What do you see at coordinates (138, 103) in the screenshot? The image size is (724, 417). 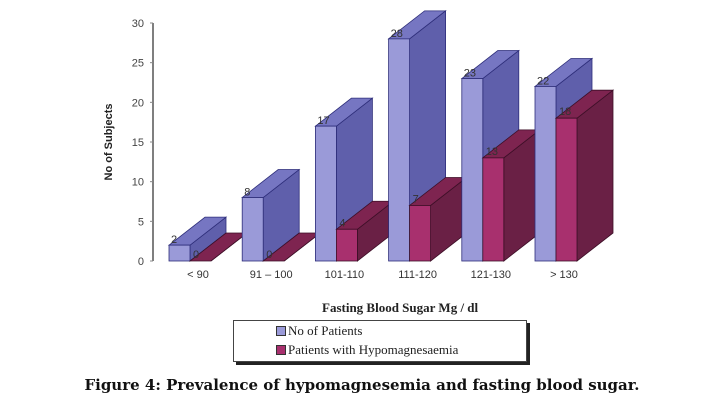 I see `y-tick-label: 20` at bounding box center [138, 103].